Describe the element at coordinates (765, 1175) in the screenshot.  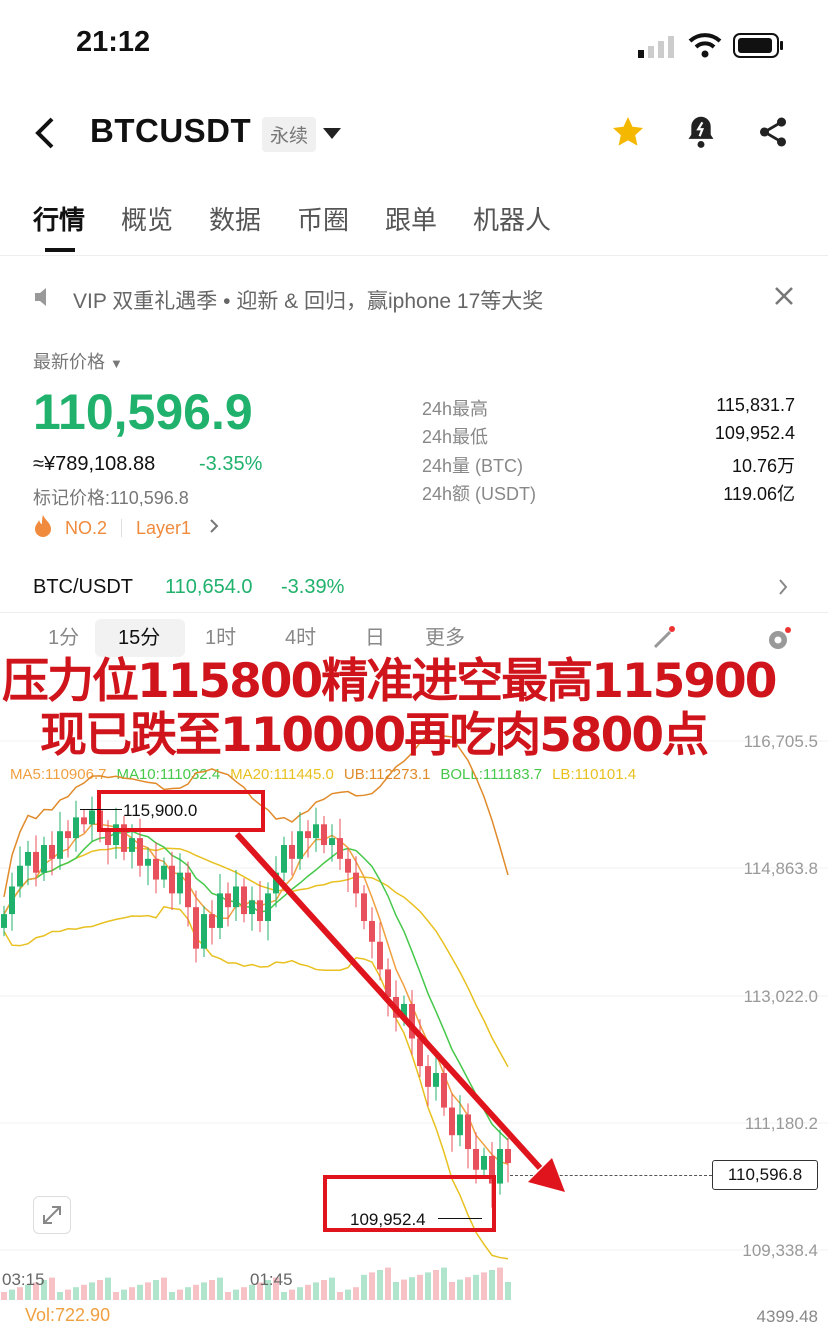
I see `current-price-tag: 110,596.8` at that location.